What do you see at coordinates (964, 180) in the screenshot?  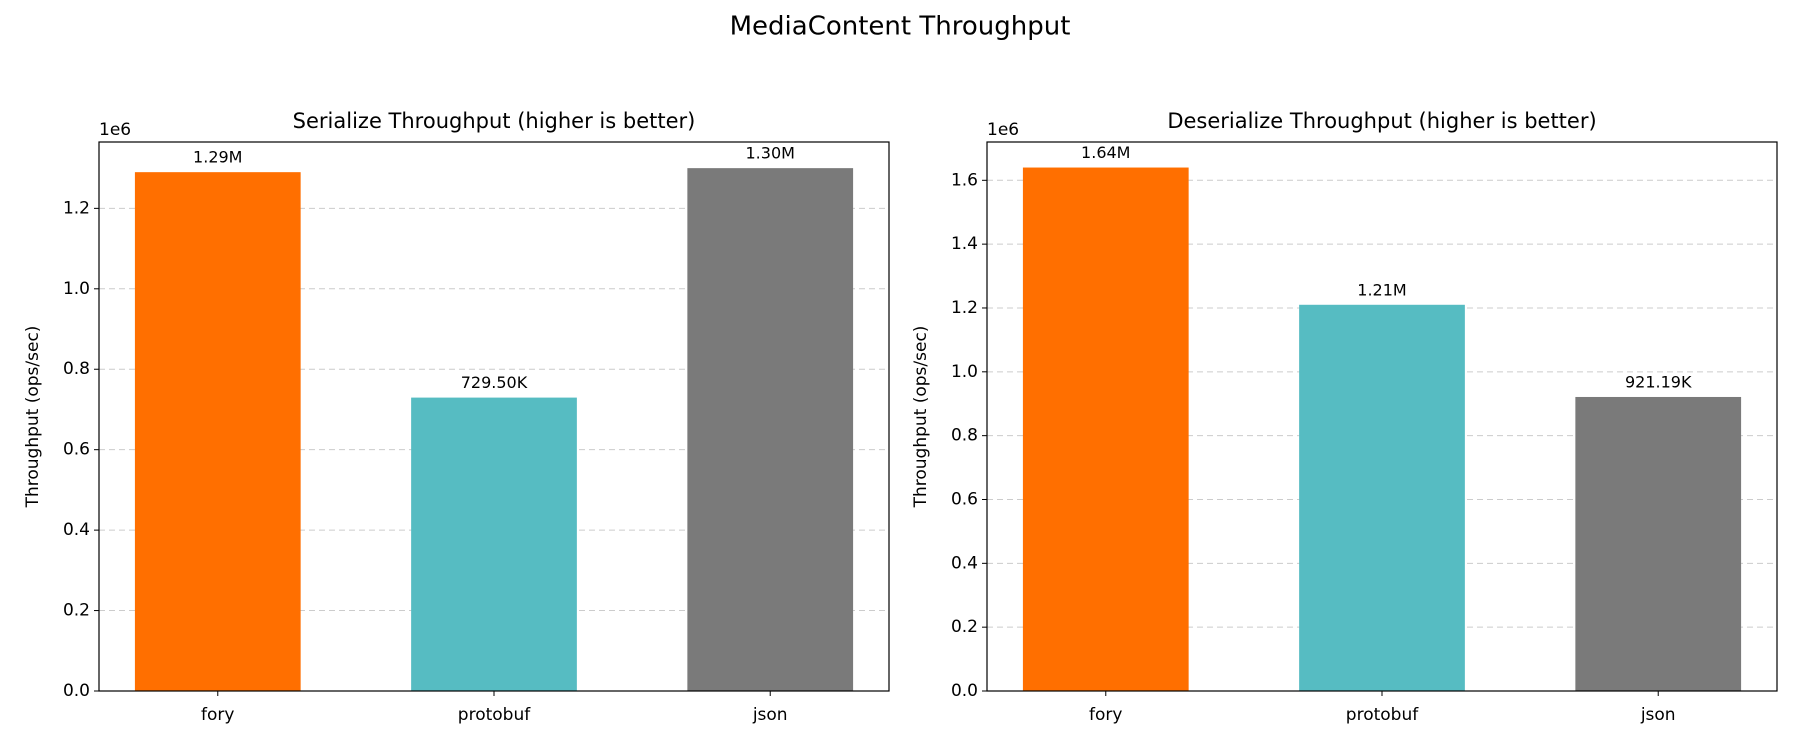 I see `y-tick-label: 1.6` at bounding box center [964, 180].